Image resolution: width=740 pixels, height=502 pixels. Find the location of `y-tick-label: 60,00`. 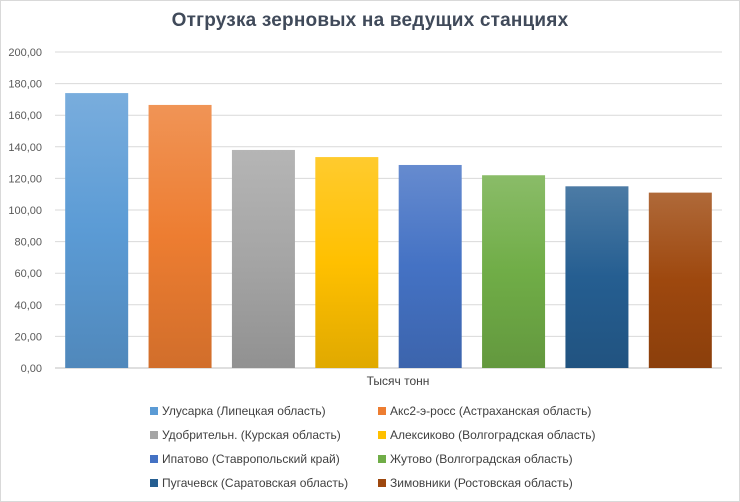

y-tick-label: 60,00 is located at coordinates (28, 274).